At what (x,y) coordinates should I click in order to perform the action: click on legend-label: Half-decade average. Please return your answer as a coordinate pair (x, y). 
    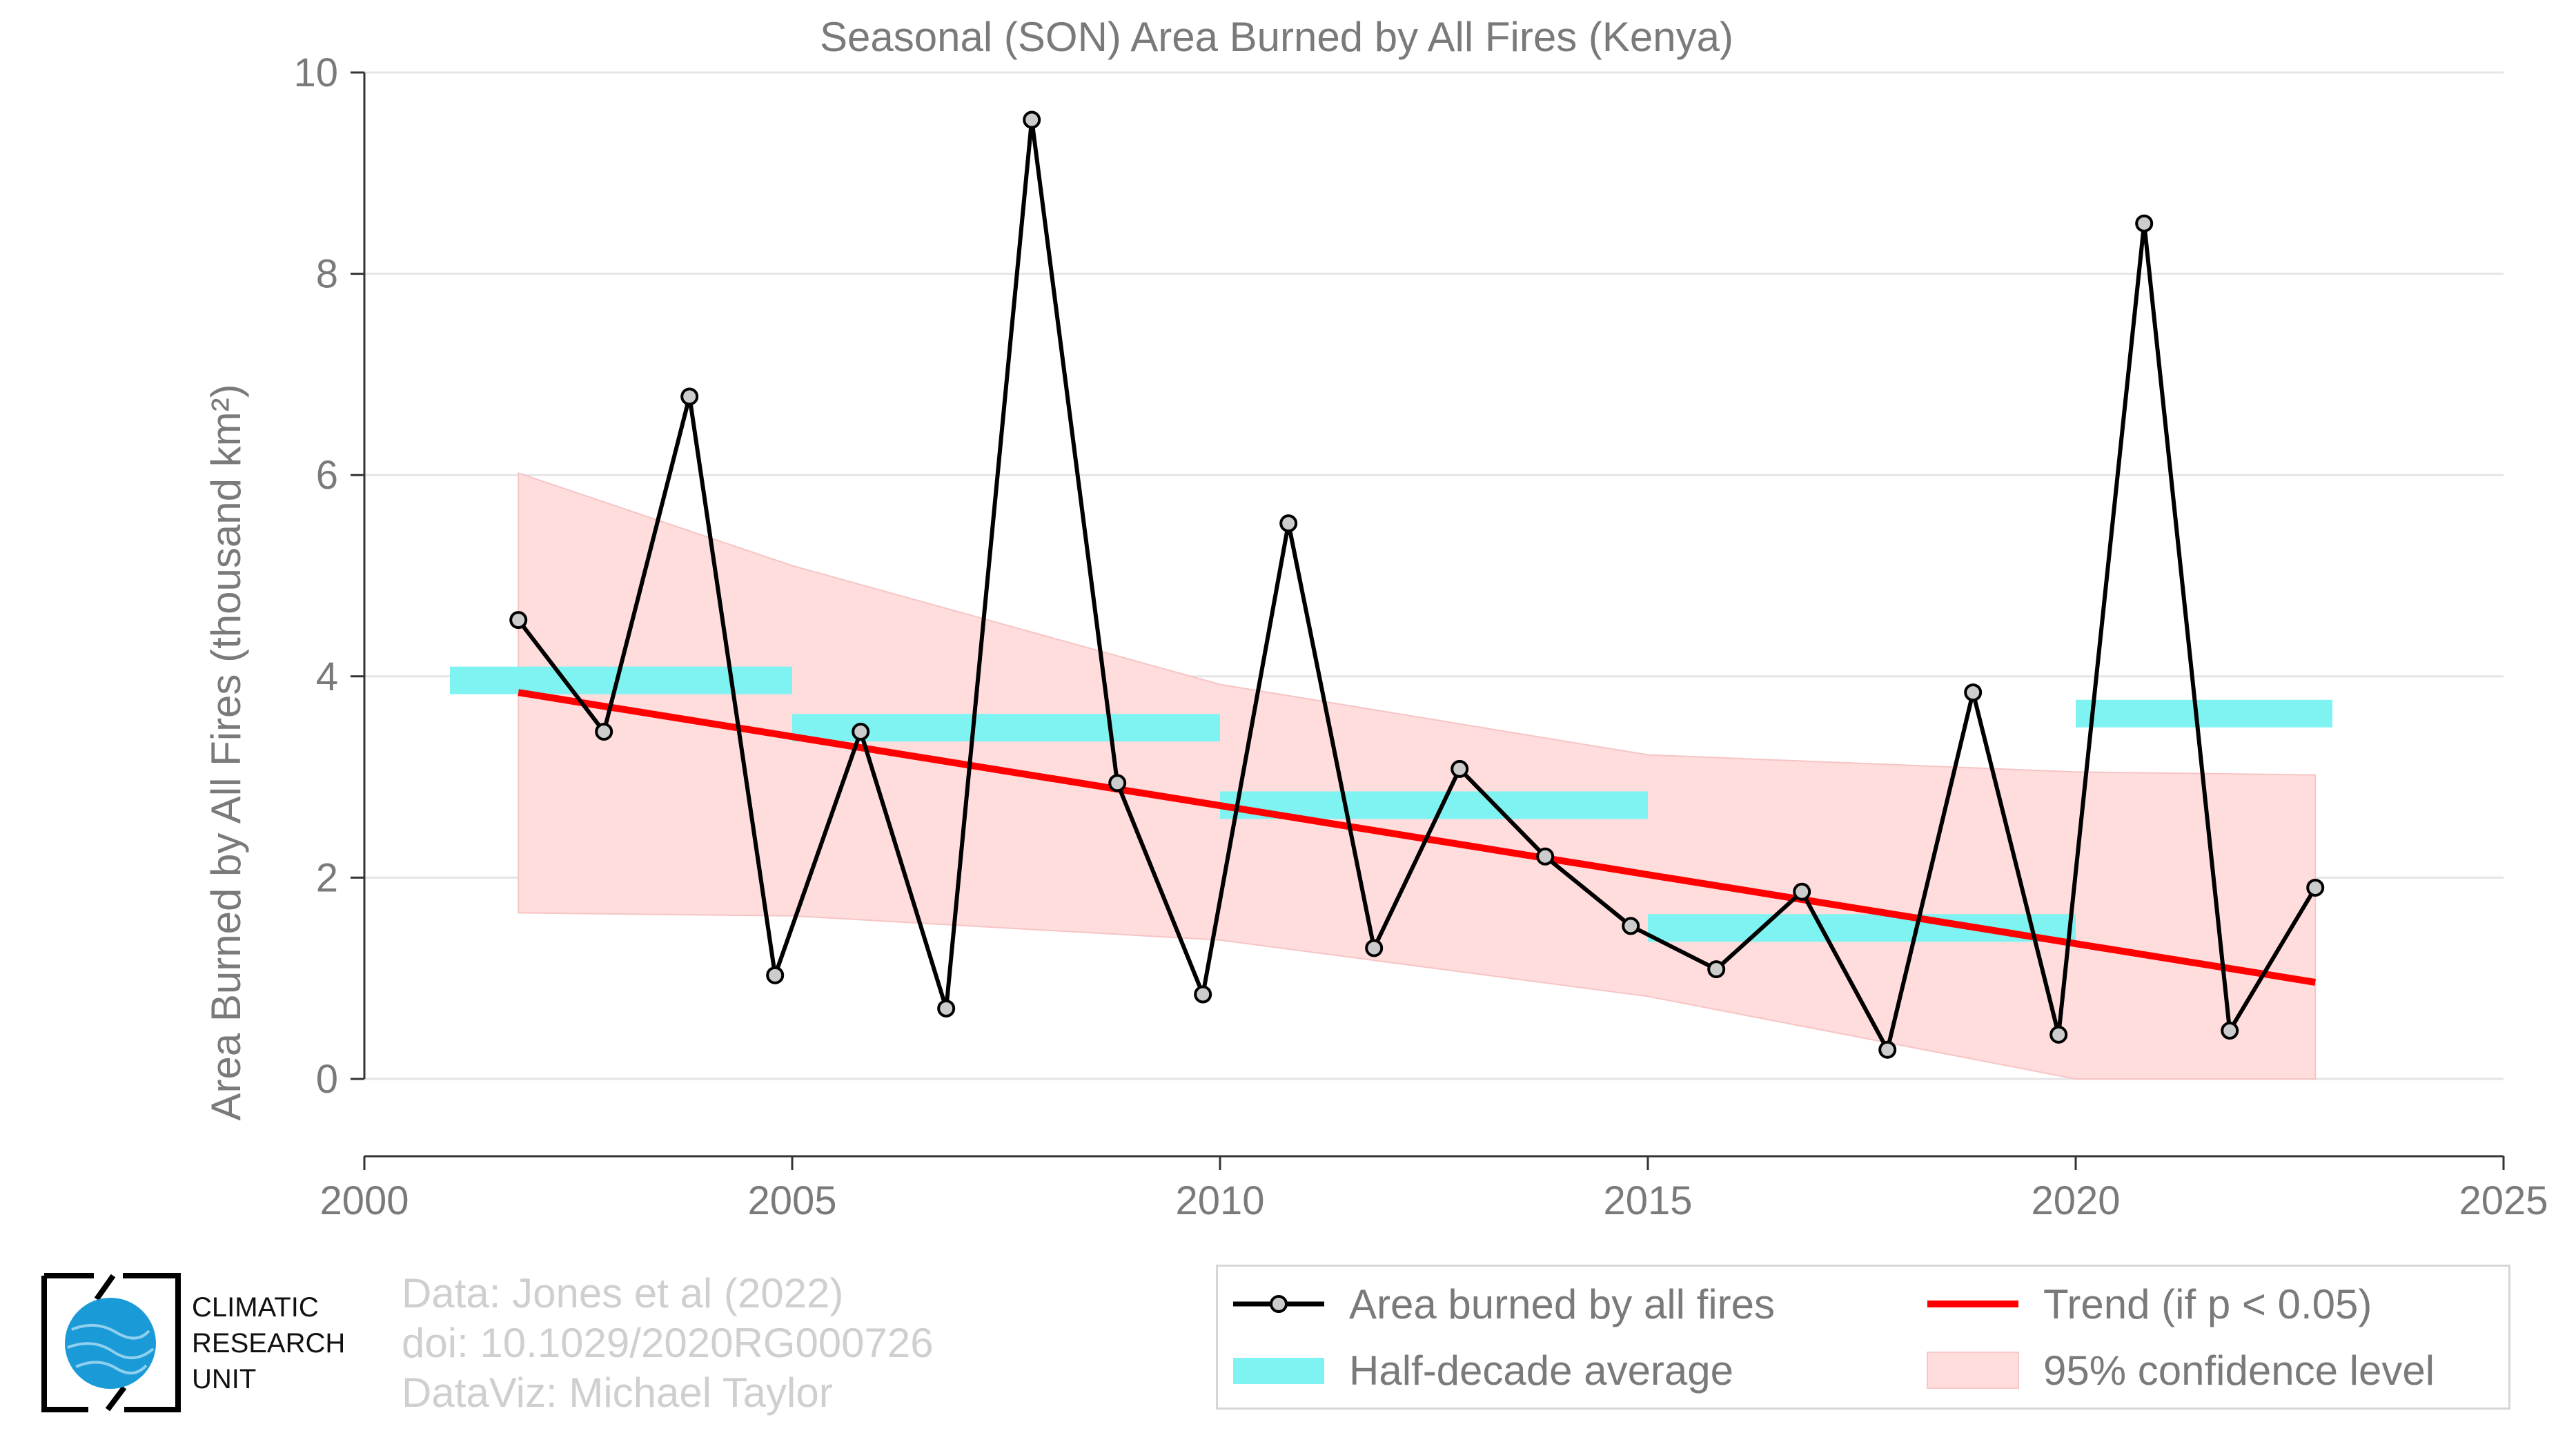
    Looking at the image, I should click on (1541, 1370).